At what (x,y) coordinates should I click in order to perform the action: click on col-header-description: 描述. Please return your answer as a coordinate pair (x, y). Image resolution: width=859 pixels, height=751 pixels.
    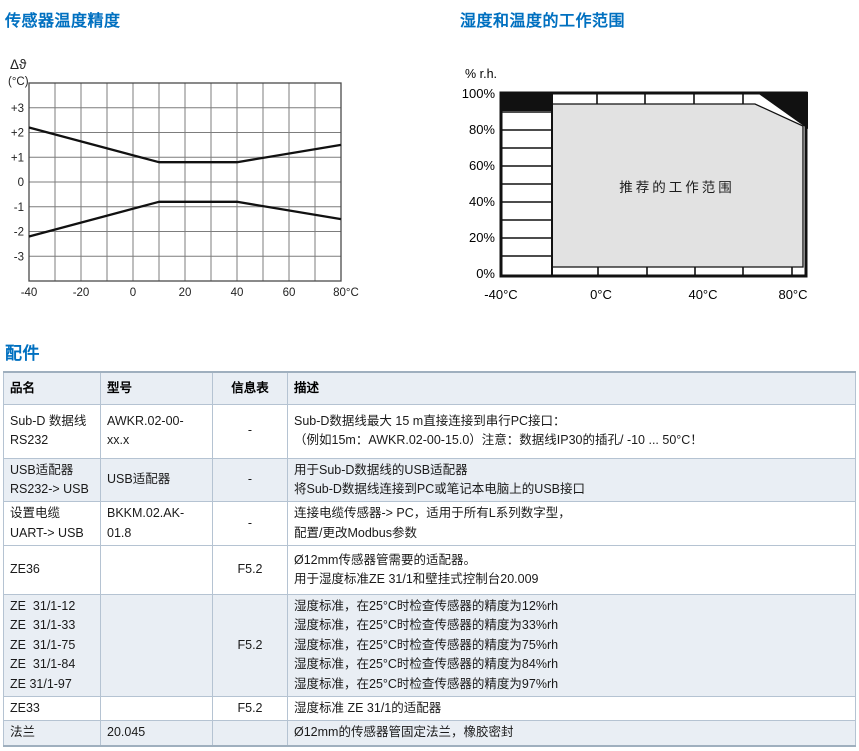
    Looking at the image, I should click on (571, 388).